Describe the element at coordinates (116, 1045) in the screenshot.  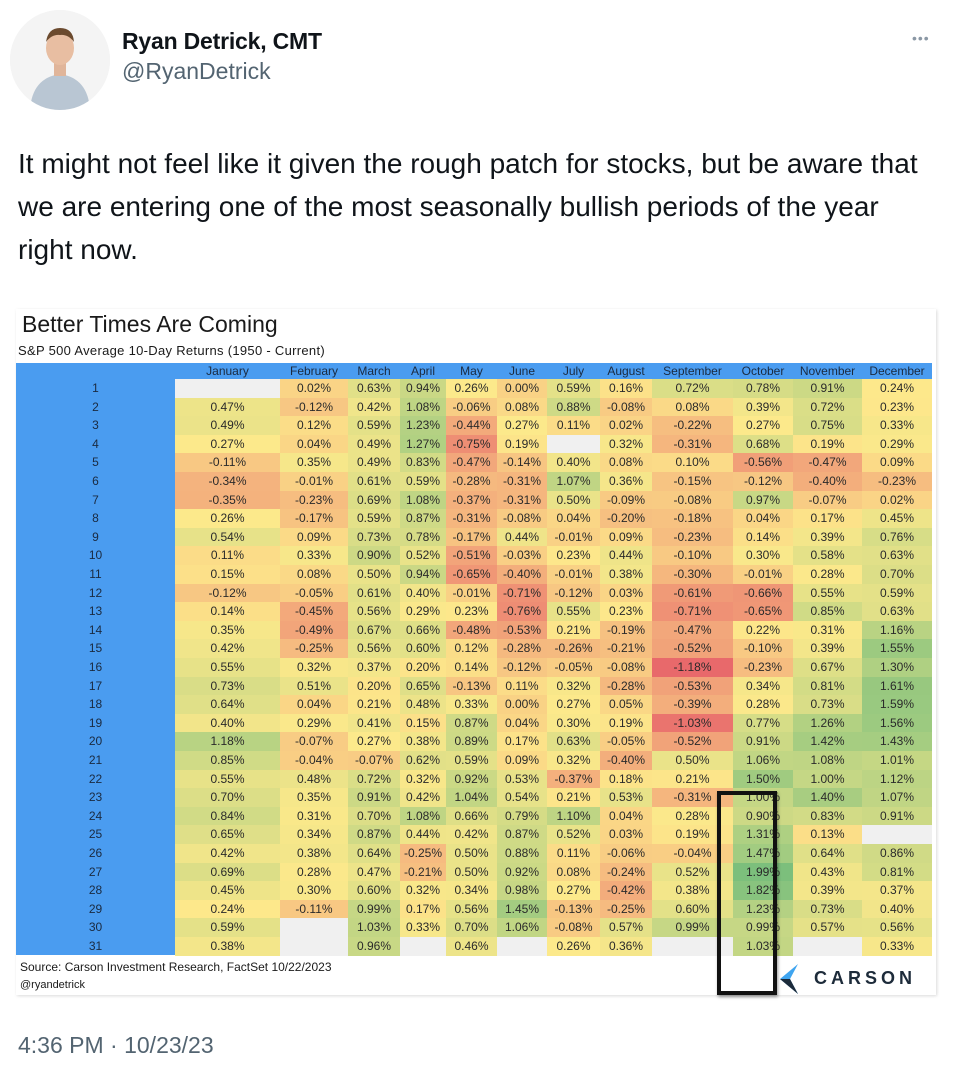
I see `tweet-timestamp: 4:36 PM · 10/23/23` at that location.